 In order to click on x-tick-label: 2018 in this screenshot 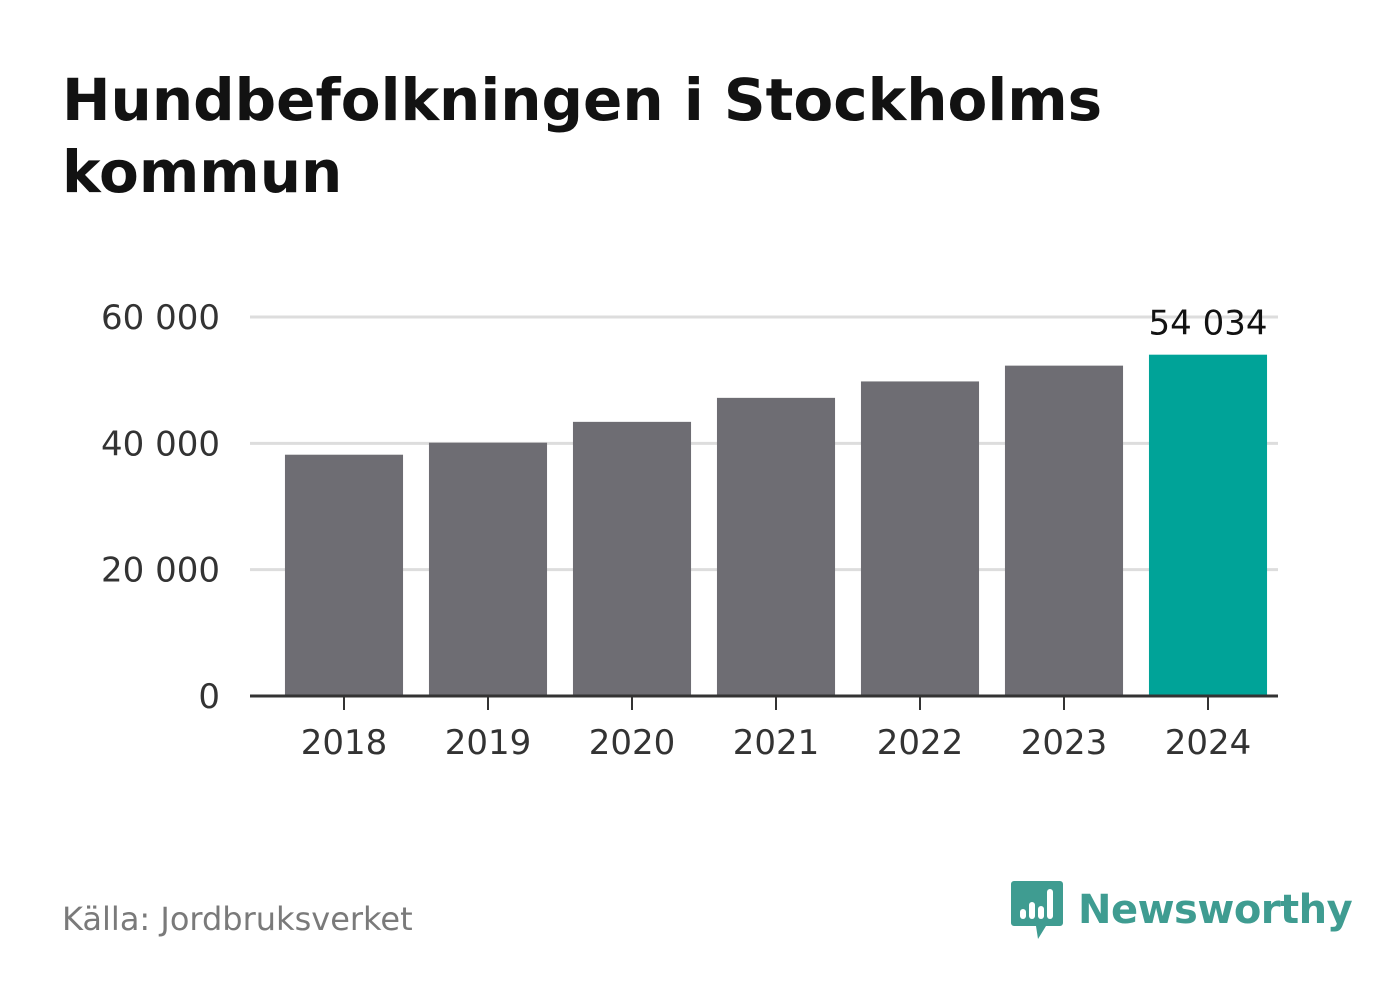, I will do `click(344, 743)`.